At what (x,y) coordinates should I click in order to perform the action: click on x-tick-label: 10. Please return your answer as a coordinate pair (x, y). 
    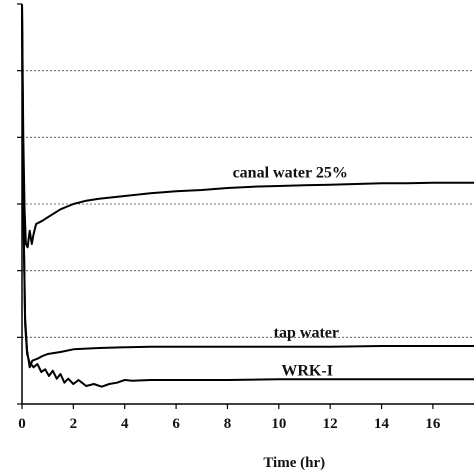
    Looking at the image, I should click on (278, 424).